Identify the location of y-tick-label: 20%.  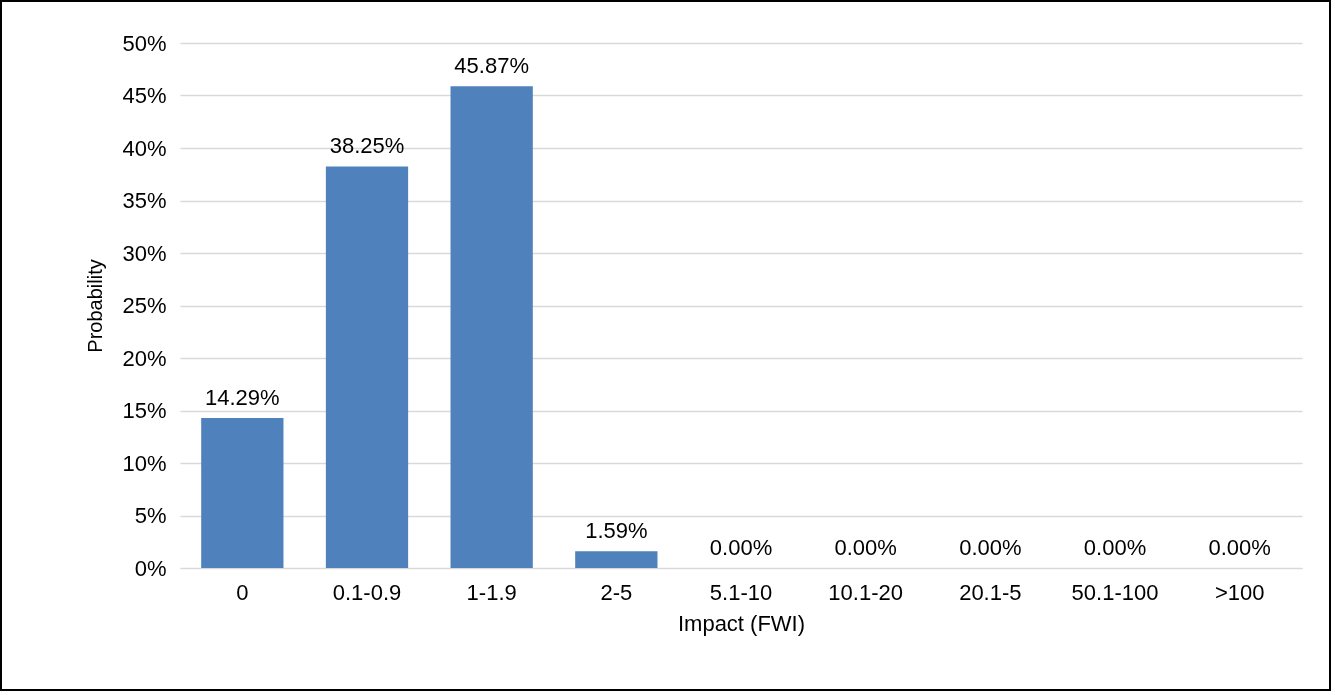
(144, 358).